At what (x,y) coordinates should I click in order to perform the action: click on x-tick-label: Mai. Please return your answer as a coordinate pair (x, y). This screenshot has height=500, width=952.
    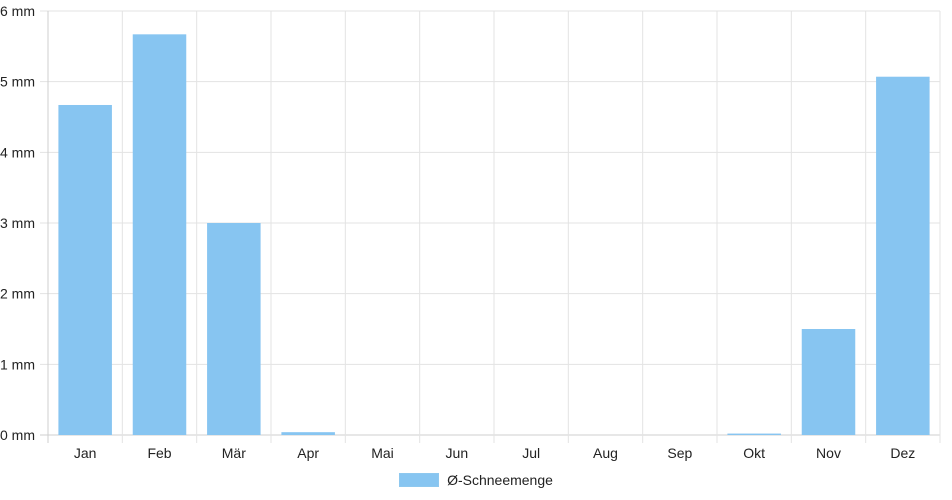
    Looking at the image, I should click on (382, 453).